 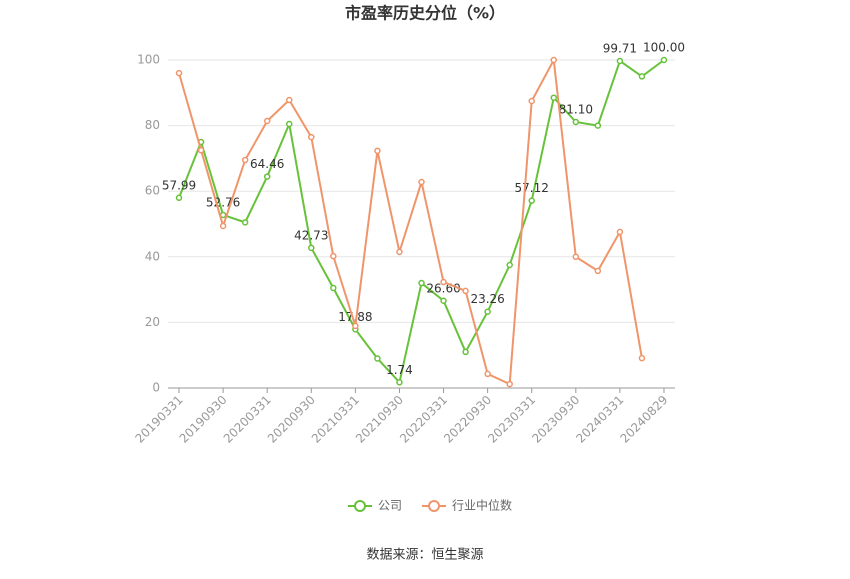 What do you see at coordinates (148, 60) in the screenshot?
I see `y-tick-label: 100` at bounding box center [148, 60].